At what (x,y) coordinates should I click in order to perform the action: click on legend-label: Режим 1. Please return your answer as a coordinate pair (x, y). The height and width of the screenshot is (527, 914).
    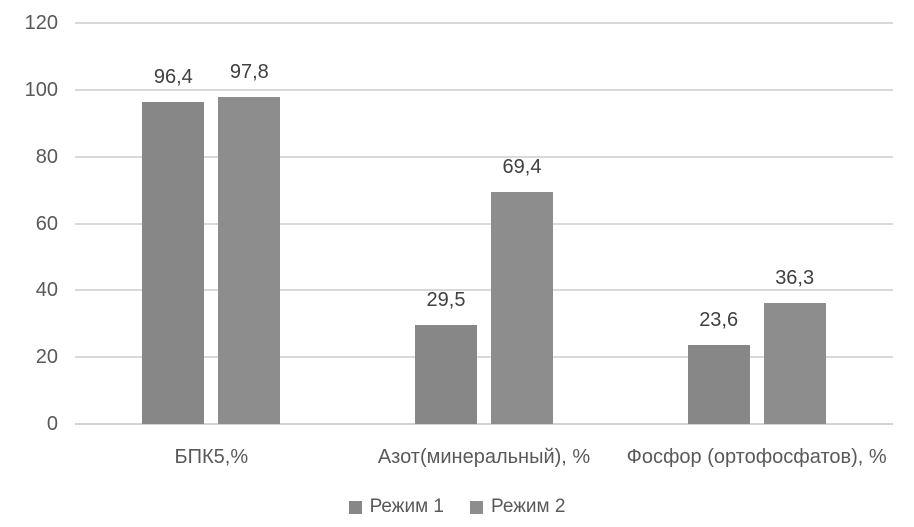
    Looking at the image, I should click on (406, 506).